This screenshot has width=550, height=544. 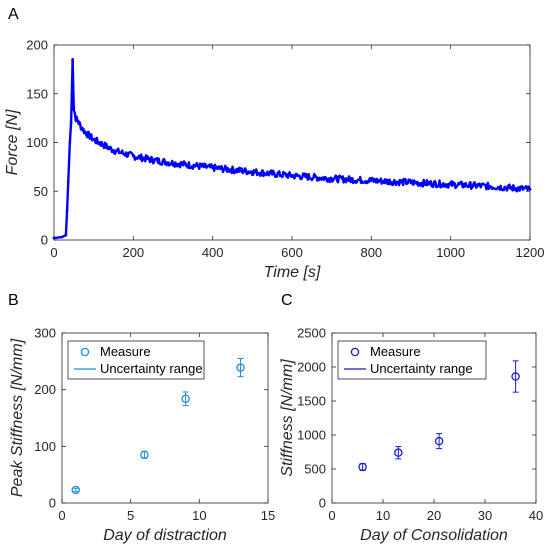 I want to click on chart-c-x-axis-title: Day of Consolidation, so click(x=434, y=535).